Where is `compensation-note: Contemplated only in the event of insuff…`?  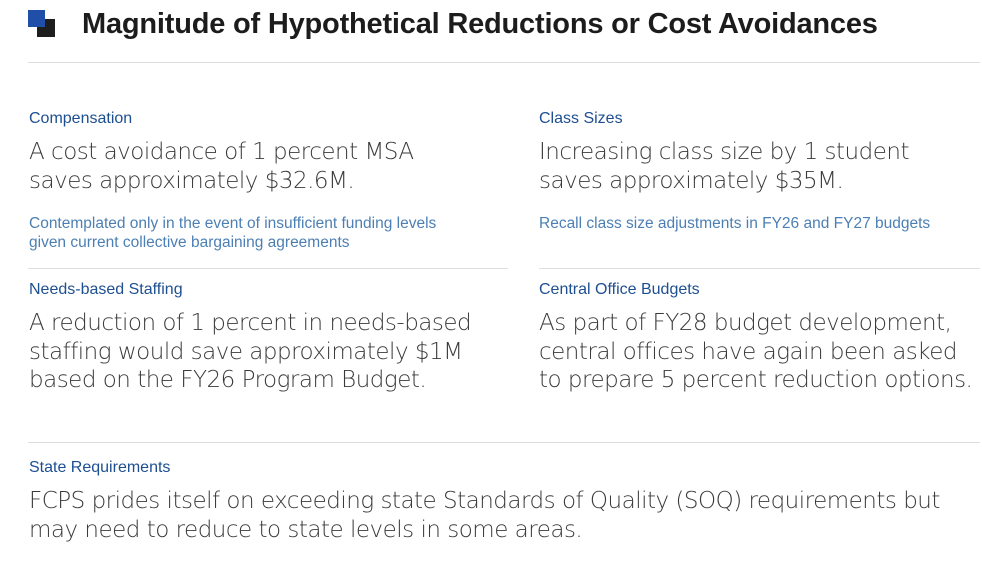
compensation-note: Contemplated only in the event of insuff… is located at coordinates (233, 233).